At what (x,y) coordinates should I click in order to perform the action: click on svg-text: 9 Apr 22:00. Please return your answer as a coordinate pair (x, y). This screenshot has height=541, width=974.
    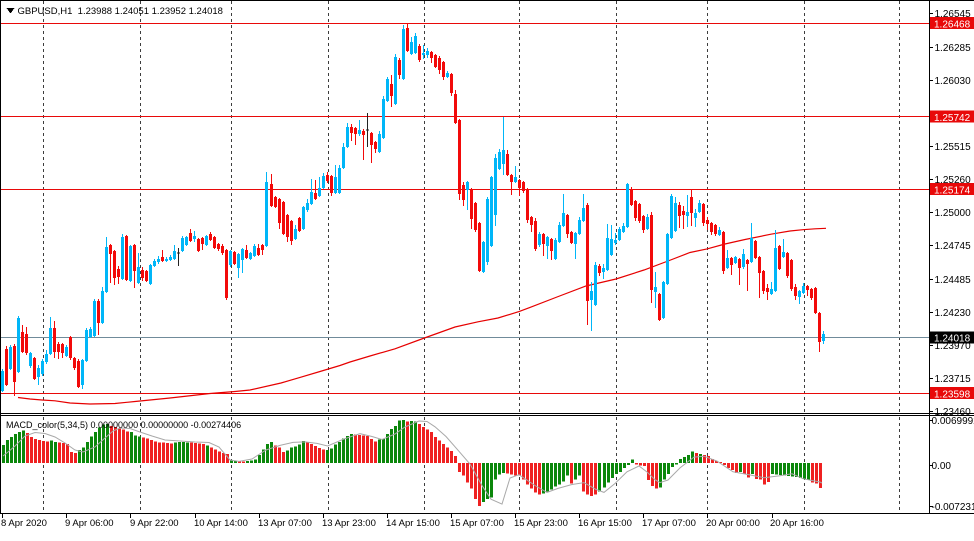
    Looking at the image, I should click on (154, 523).